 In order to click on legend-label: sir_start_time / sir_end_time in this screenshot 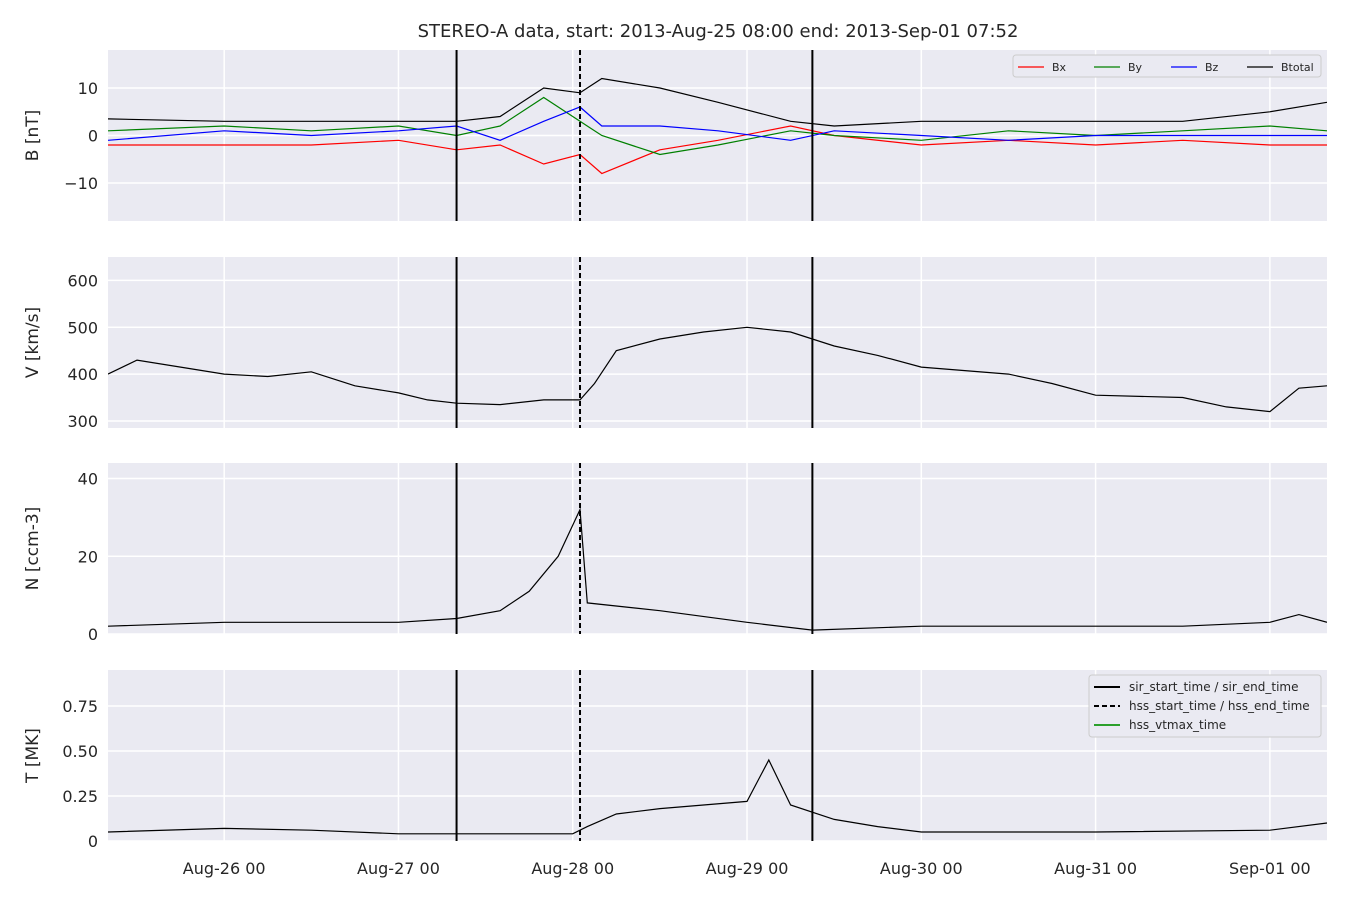, I will do `click(1214, 687)`.